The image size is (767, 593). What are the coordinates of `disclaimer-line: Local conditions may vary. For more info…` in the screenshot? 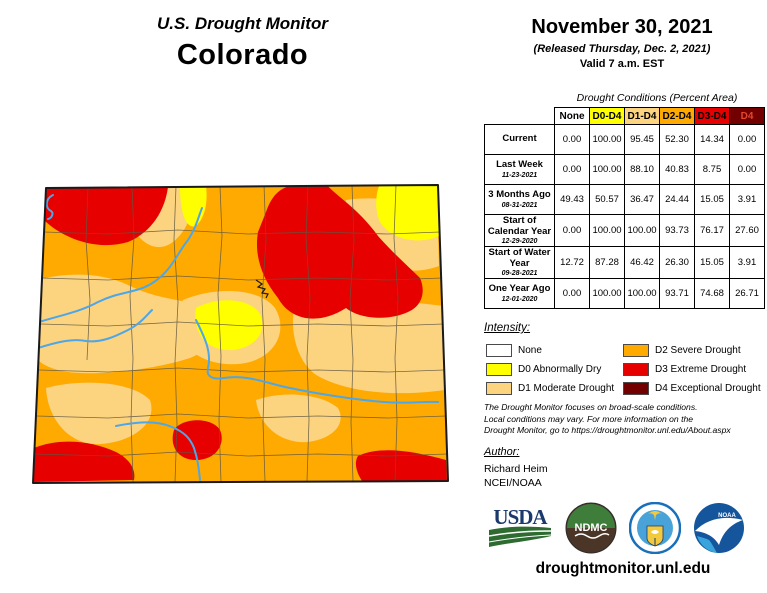 It's located at (589, 418).